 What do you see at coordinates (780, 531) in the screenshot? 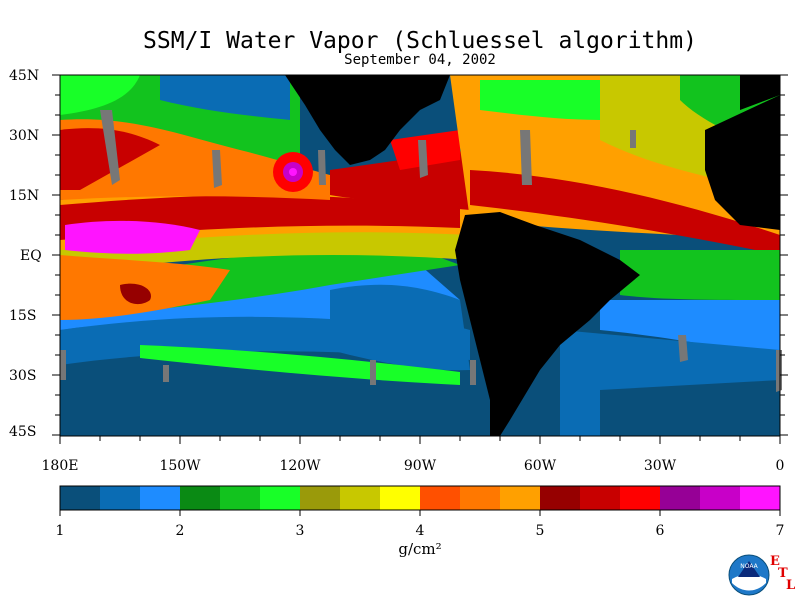
I see `colorbar-label-7: 7` at bounding box center [780, 531].